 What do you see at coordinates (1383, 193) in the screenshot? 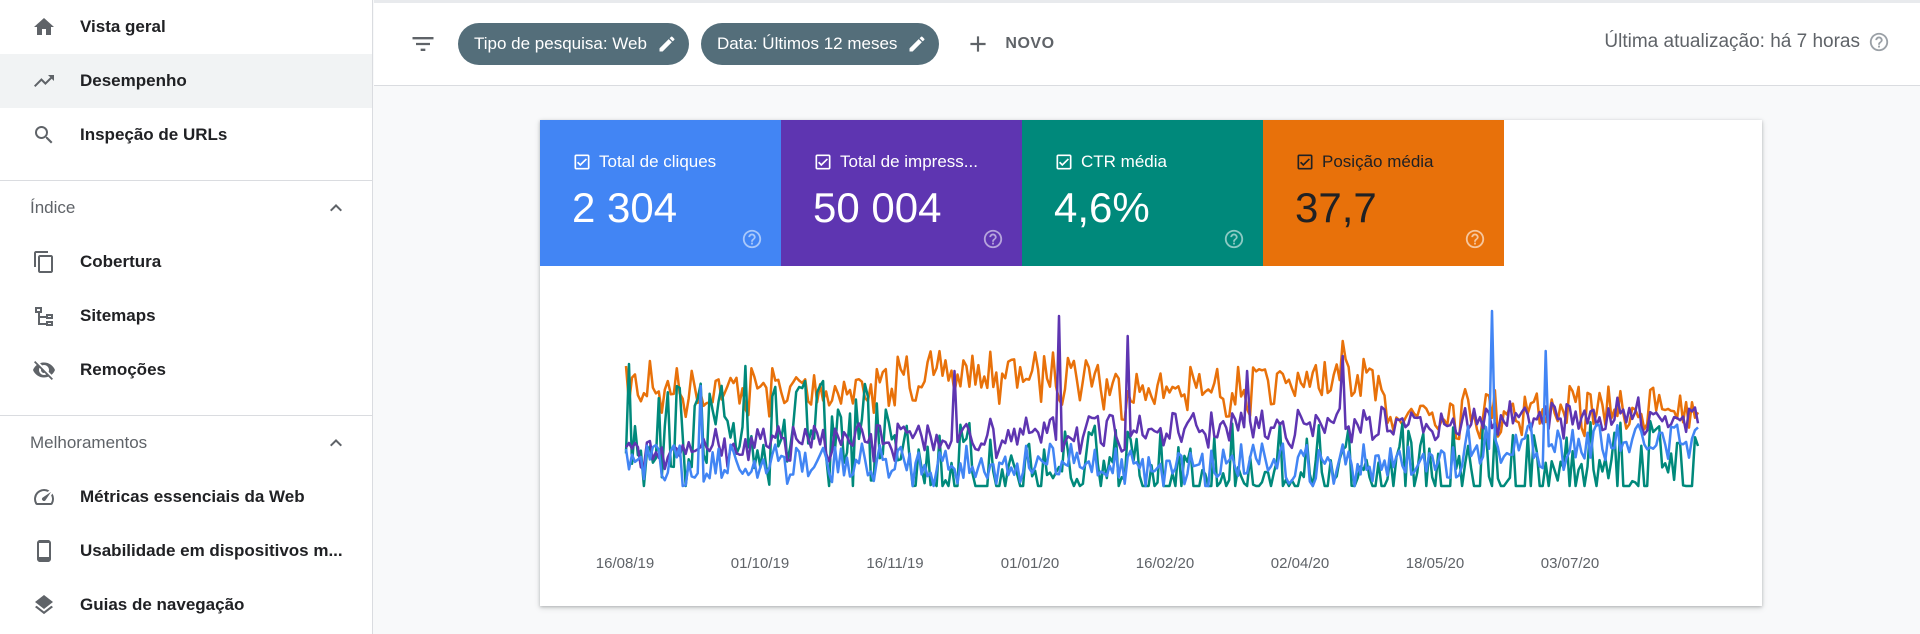
I see `metric-average-position: Posição média 37,7` at bounding box center [1383, 193].